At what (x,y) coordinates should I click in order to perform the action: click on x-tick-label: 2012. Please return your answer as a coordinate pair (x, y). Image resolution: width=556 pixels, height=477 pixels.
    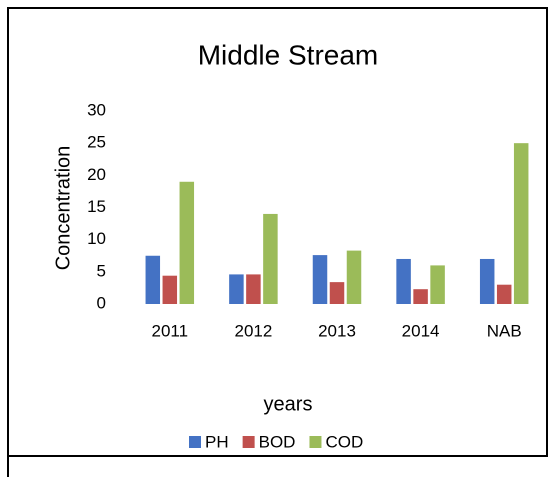
    Looking at the image, I should click on (253, 330).